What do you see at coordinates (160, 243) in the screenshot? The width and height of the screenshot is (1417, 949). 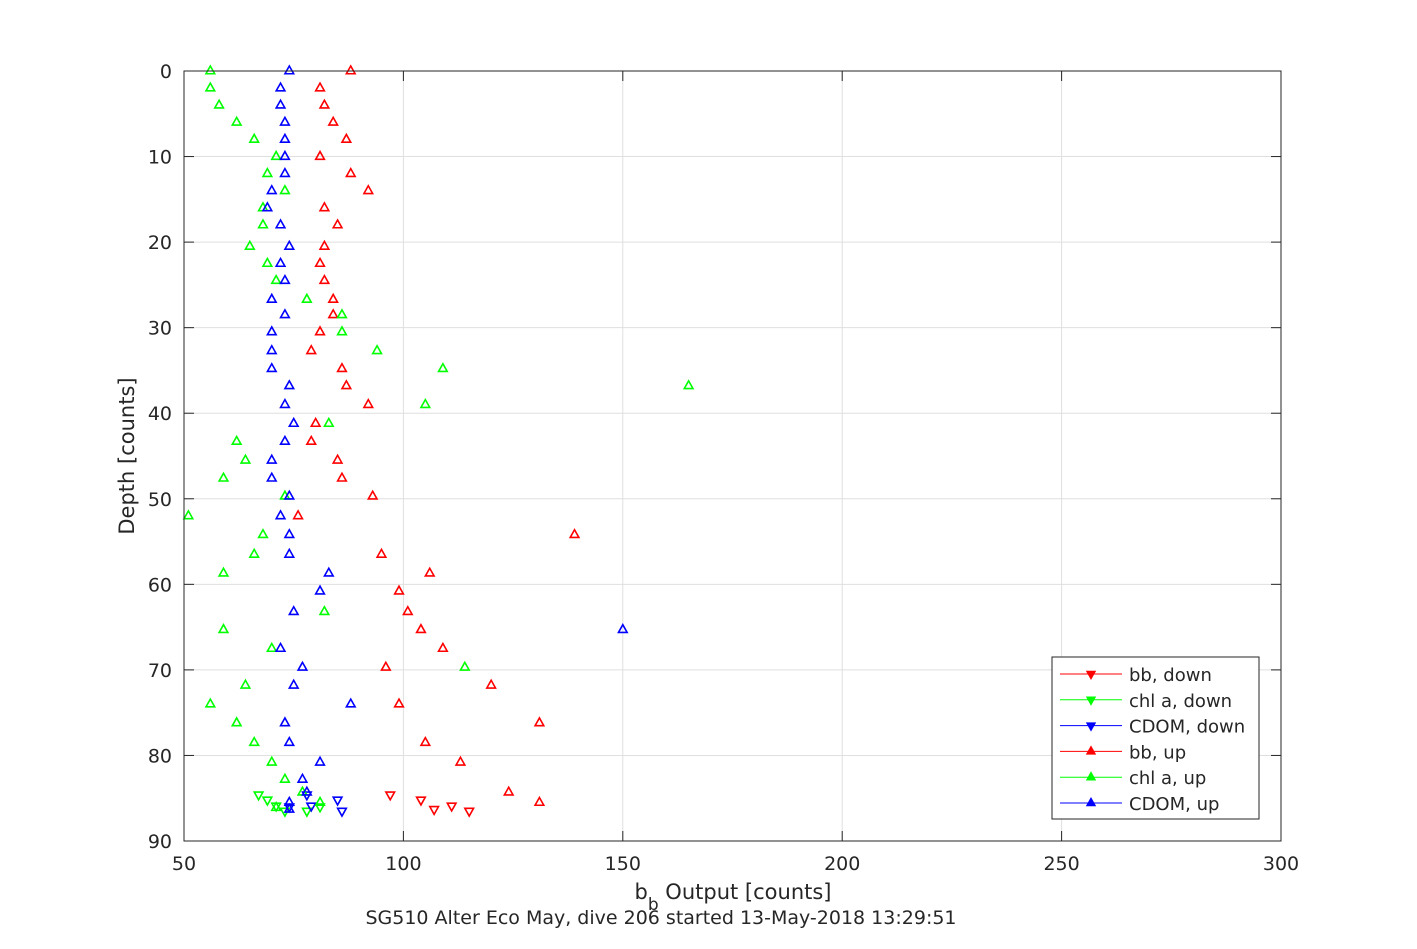 I see `y-tick-label: 20` at bounding box center [160, 243].